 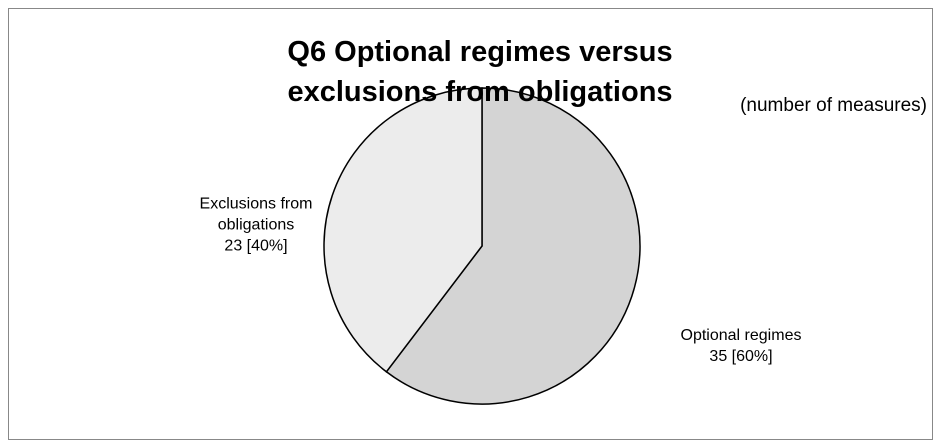 What do you see at coordinates (741, 335) in the screenshot?
I see `category-label: Optional regimes` at bounding box center [741, 335].